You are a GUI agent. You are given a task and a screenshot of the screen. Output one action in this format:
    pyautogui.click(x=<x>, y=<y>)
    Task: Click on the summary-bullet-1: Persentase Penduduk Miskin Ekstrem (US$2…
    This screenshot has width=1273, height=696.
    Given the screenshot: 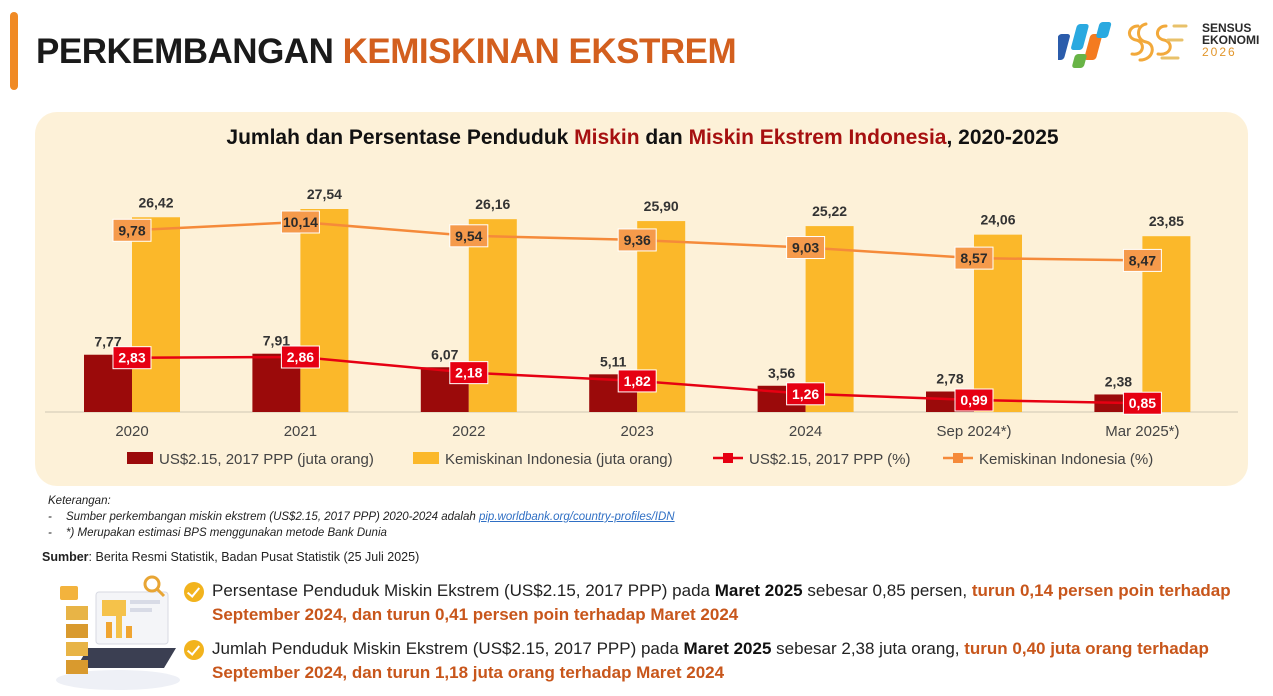 What is the action you would take?
    pyautogui.click(x=714, y=603)
    